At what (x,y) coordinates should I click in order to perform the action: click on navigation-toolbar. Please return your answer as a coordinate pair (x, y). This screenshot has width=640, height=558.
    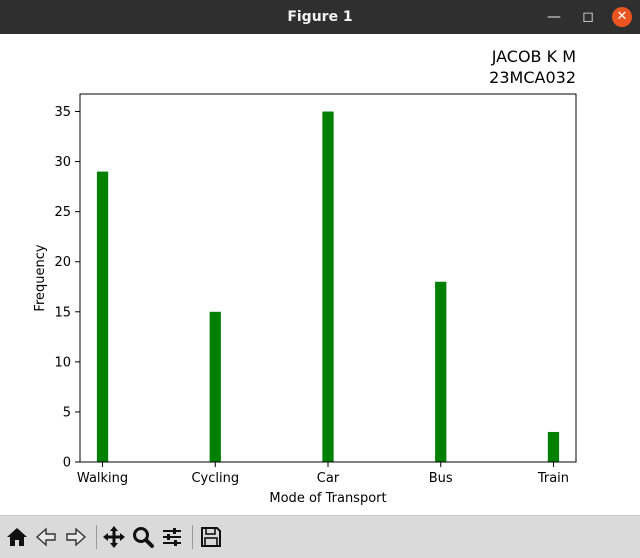
    Looking at the image, I should click on (320, 536).